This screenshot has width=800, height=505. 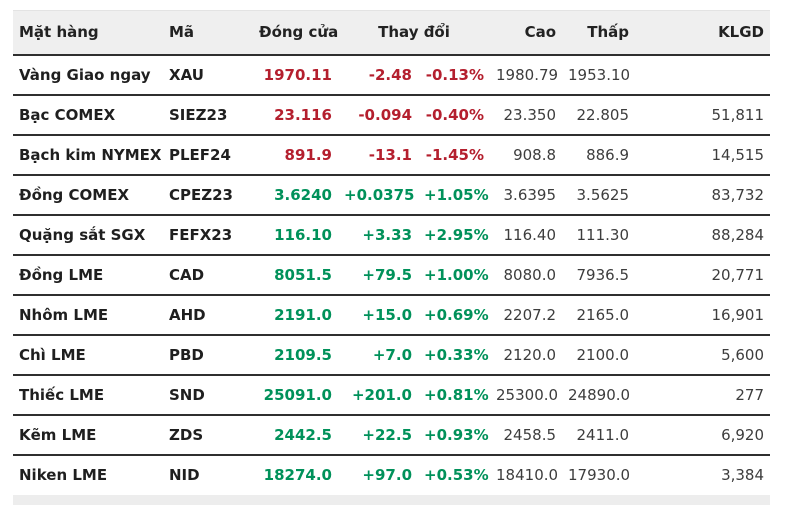 What do you see at coordinates (743, 475) in the screenshot?
I see `volume: 3,384` at bounding box center [743, 475].